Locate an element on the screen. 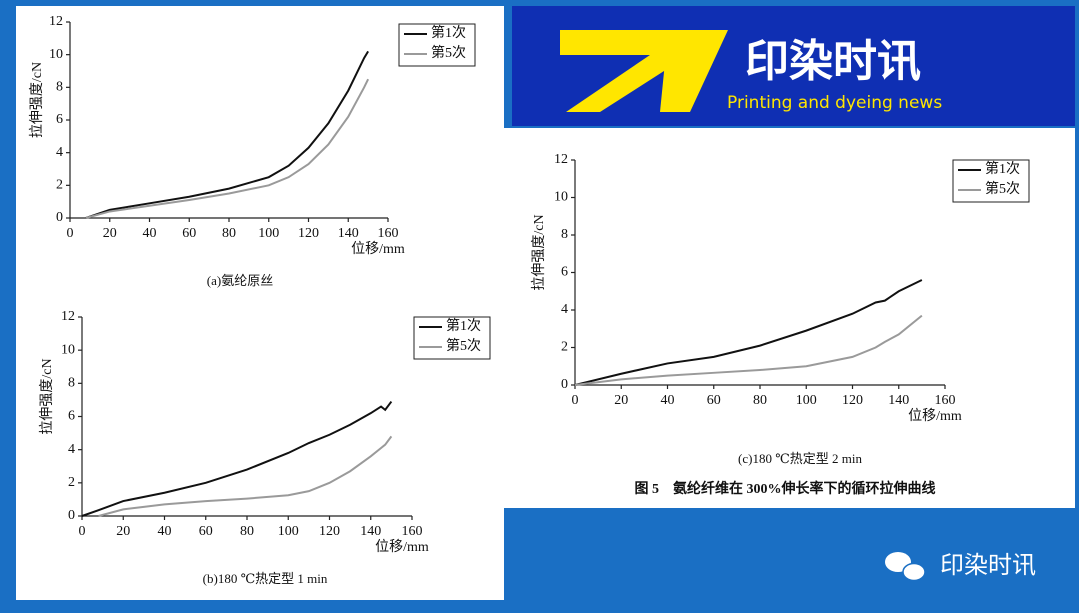  wechat-icon is located at coordinates (905, 567).